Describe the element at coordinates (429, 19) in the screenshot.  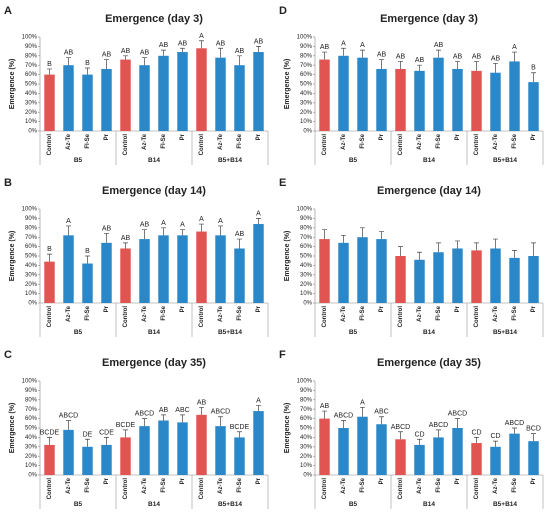
I see `chart-title: Emergence (day 3)` at that location.